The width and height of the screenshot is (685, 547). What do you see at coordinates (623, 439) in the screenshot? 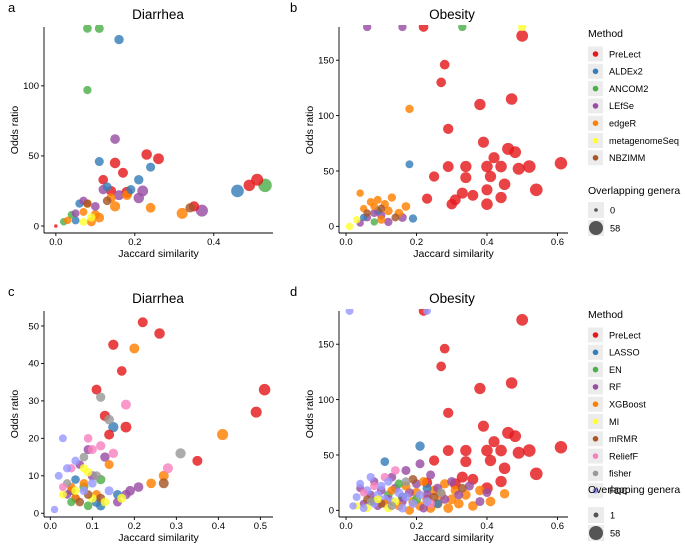
I see `legend-label: mRMR` at bounding box center [623, 439].